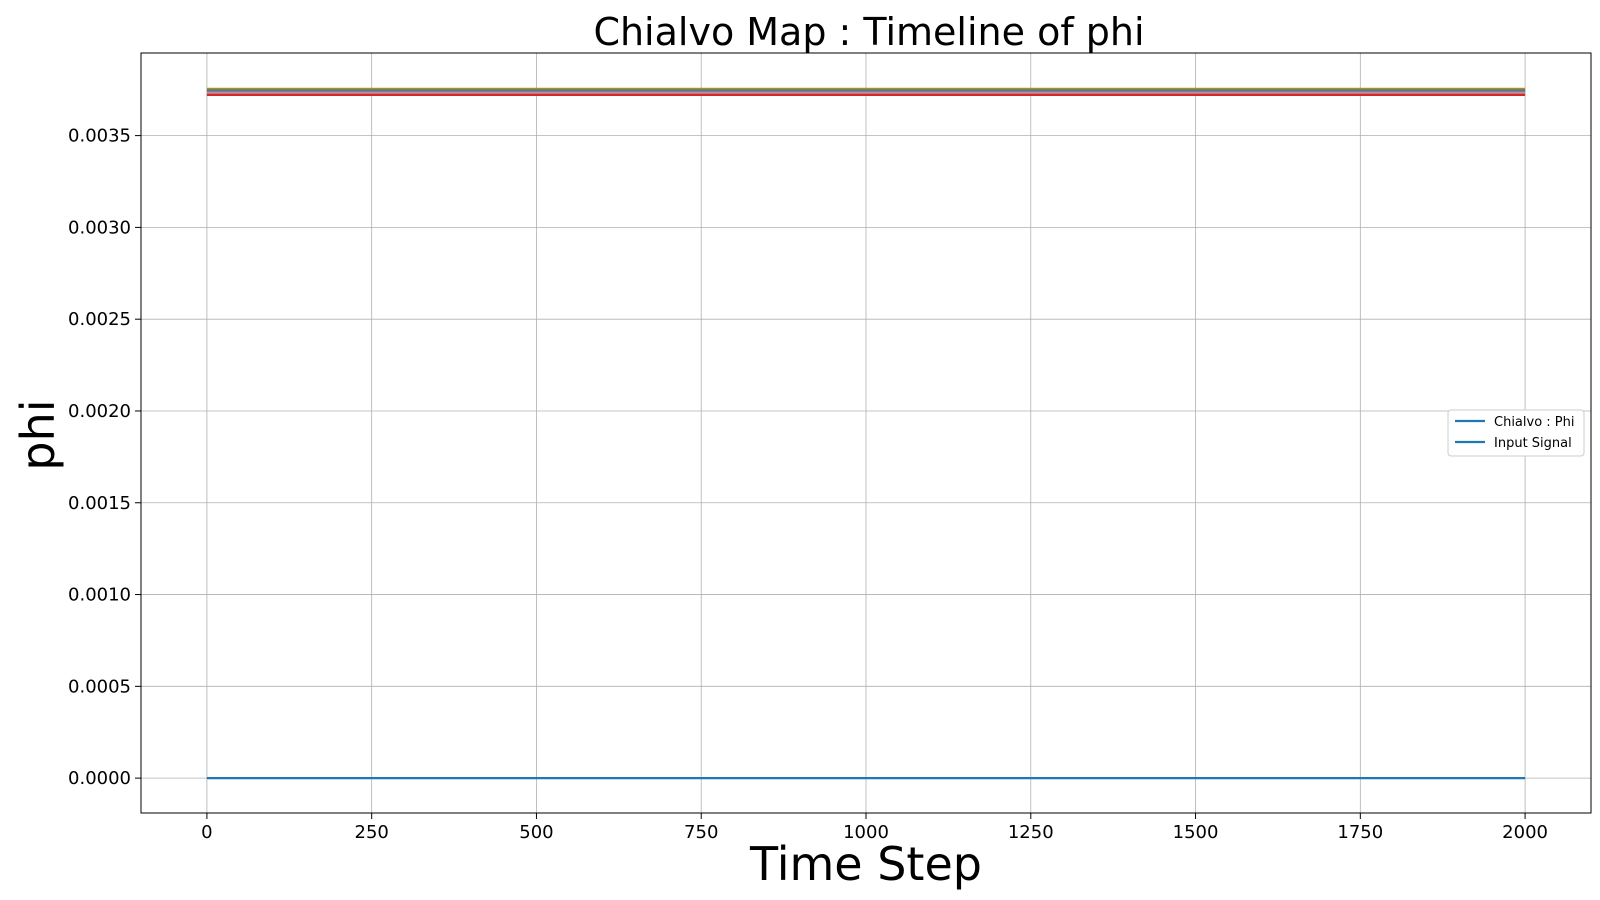 This screenshot has height=900, width=1600. What do you see at coordinates (99, 136) in the screenshot?
I see `y-tick-label: 0.0035` at bounding box center [99, 136].